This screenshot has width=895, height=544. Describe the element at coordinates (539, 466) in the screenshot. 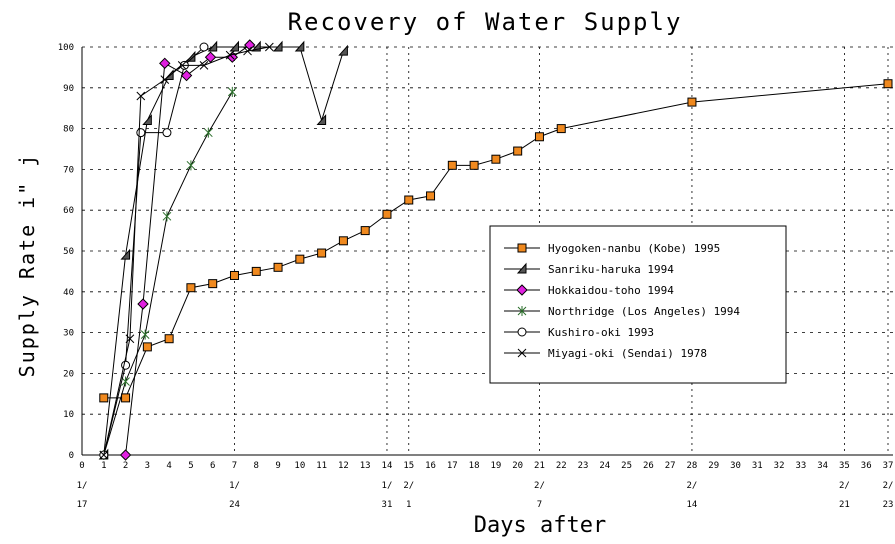

I see `x-tick-label: 21` at that location.